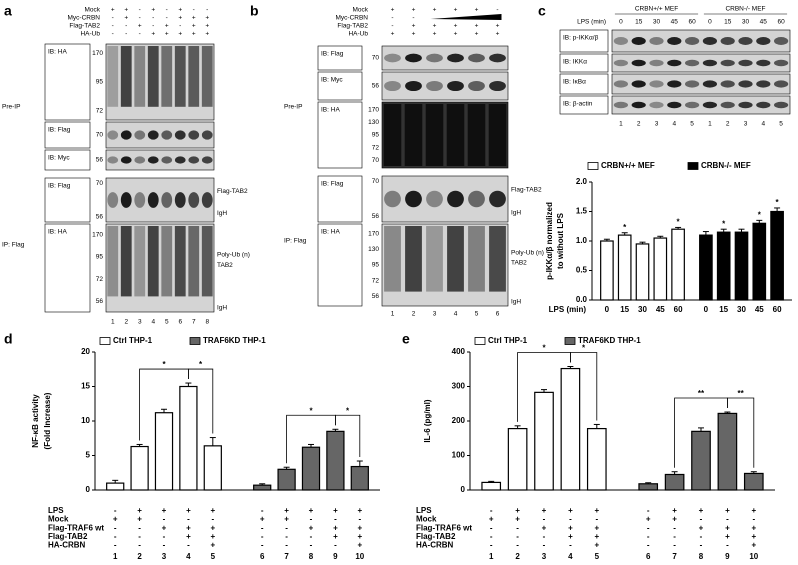 Image resolution: width=798 pixels, height=565 pixels. Describe the element at coordinates (85, 420) in the screenshot. I see `y-tick-label: 10` at that location.